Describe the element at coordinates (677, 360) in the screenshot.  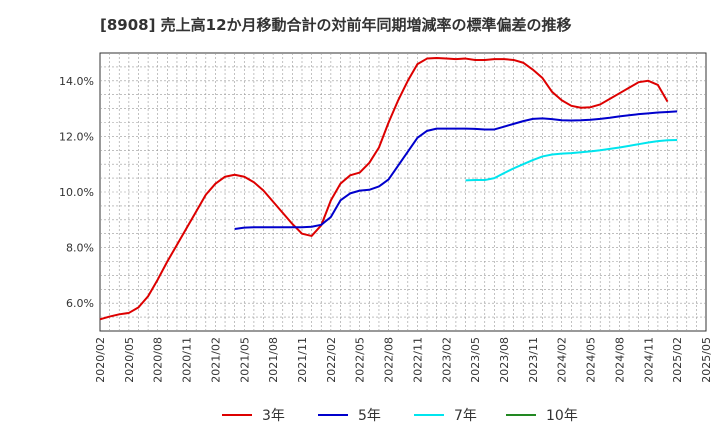
I see `x-tick-label: 2025/02` at that location.